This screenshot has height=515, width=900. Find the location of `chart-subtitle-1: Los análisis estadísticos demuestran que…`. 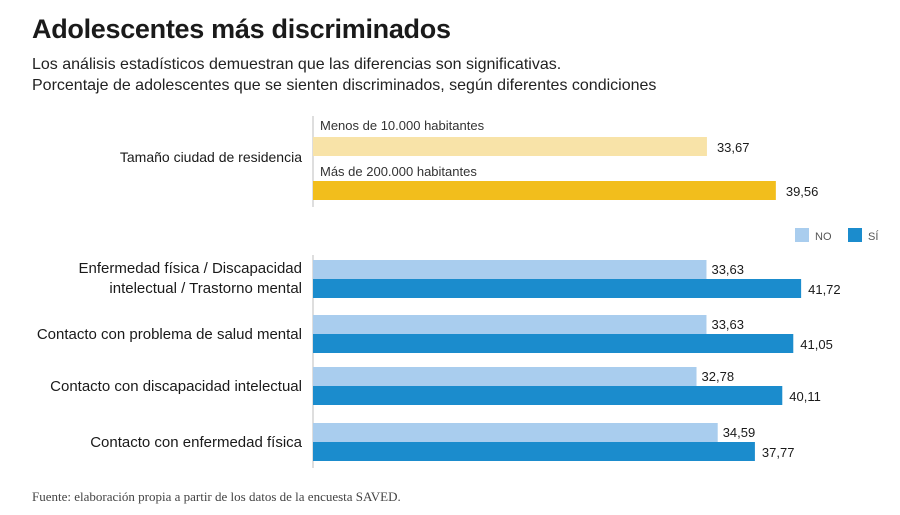

chart-subtitle-1: Los análisis estadísticos demuestran que… is located at coordinates (297, 64).